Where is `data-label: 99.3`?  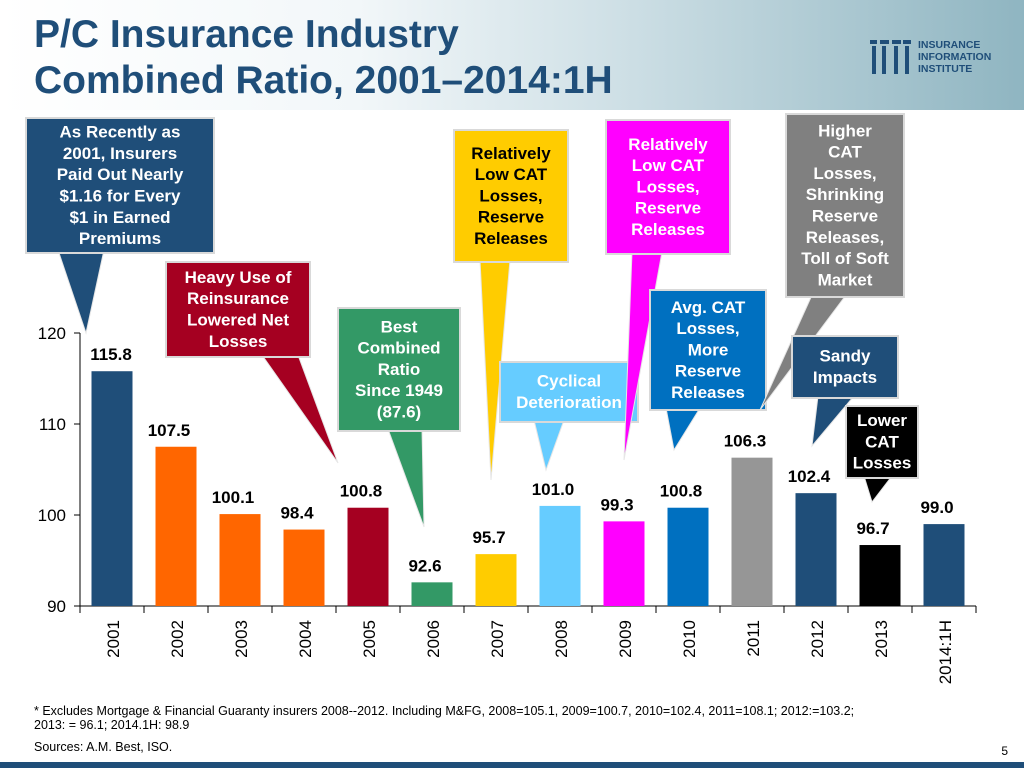 data-label: 99.3 is located at coordinates (616, 504).